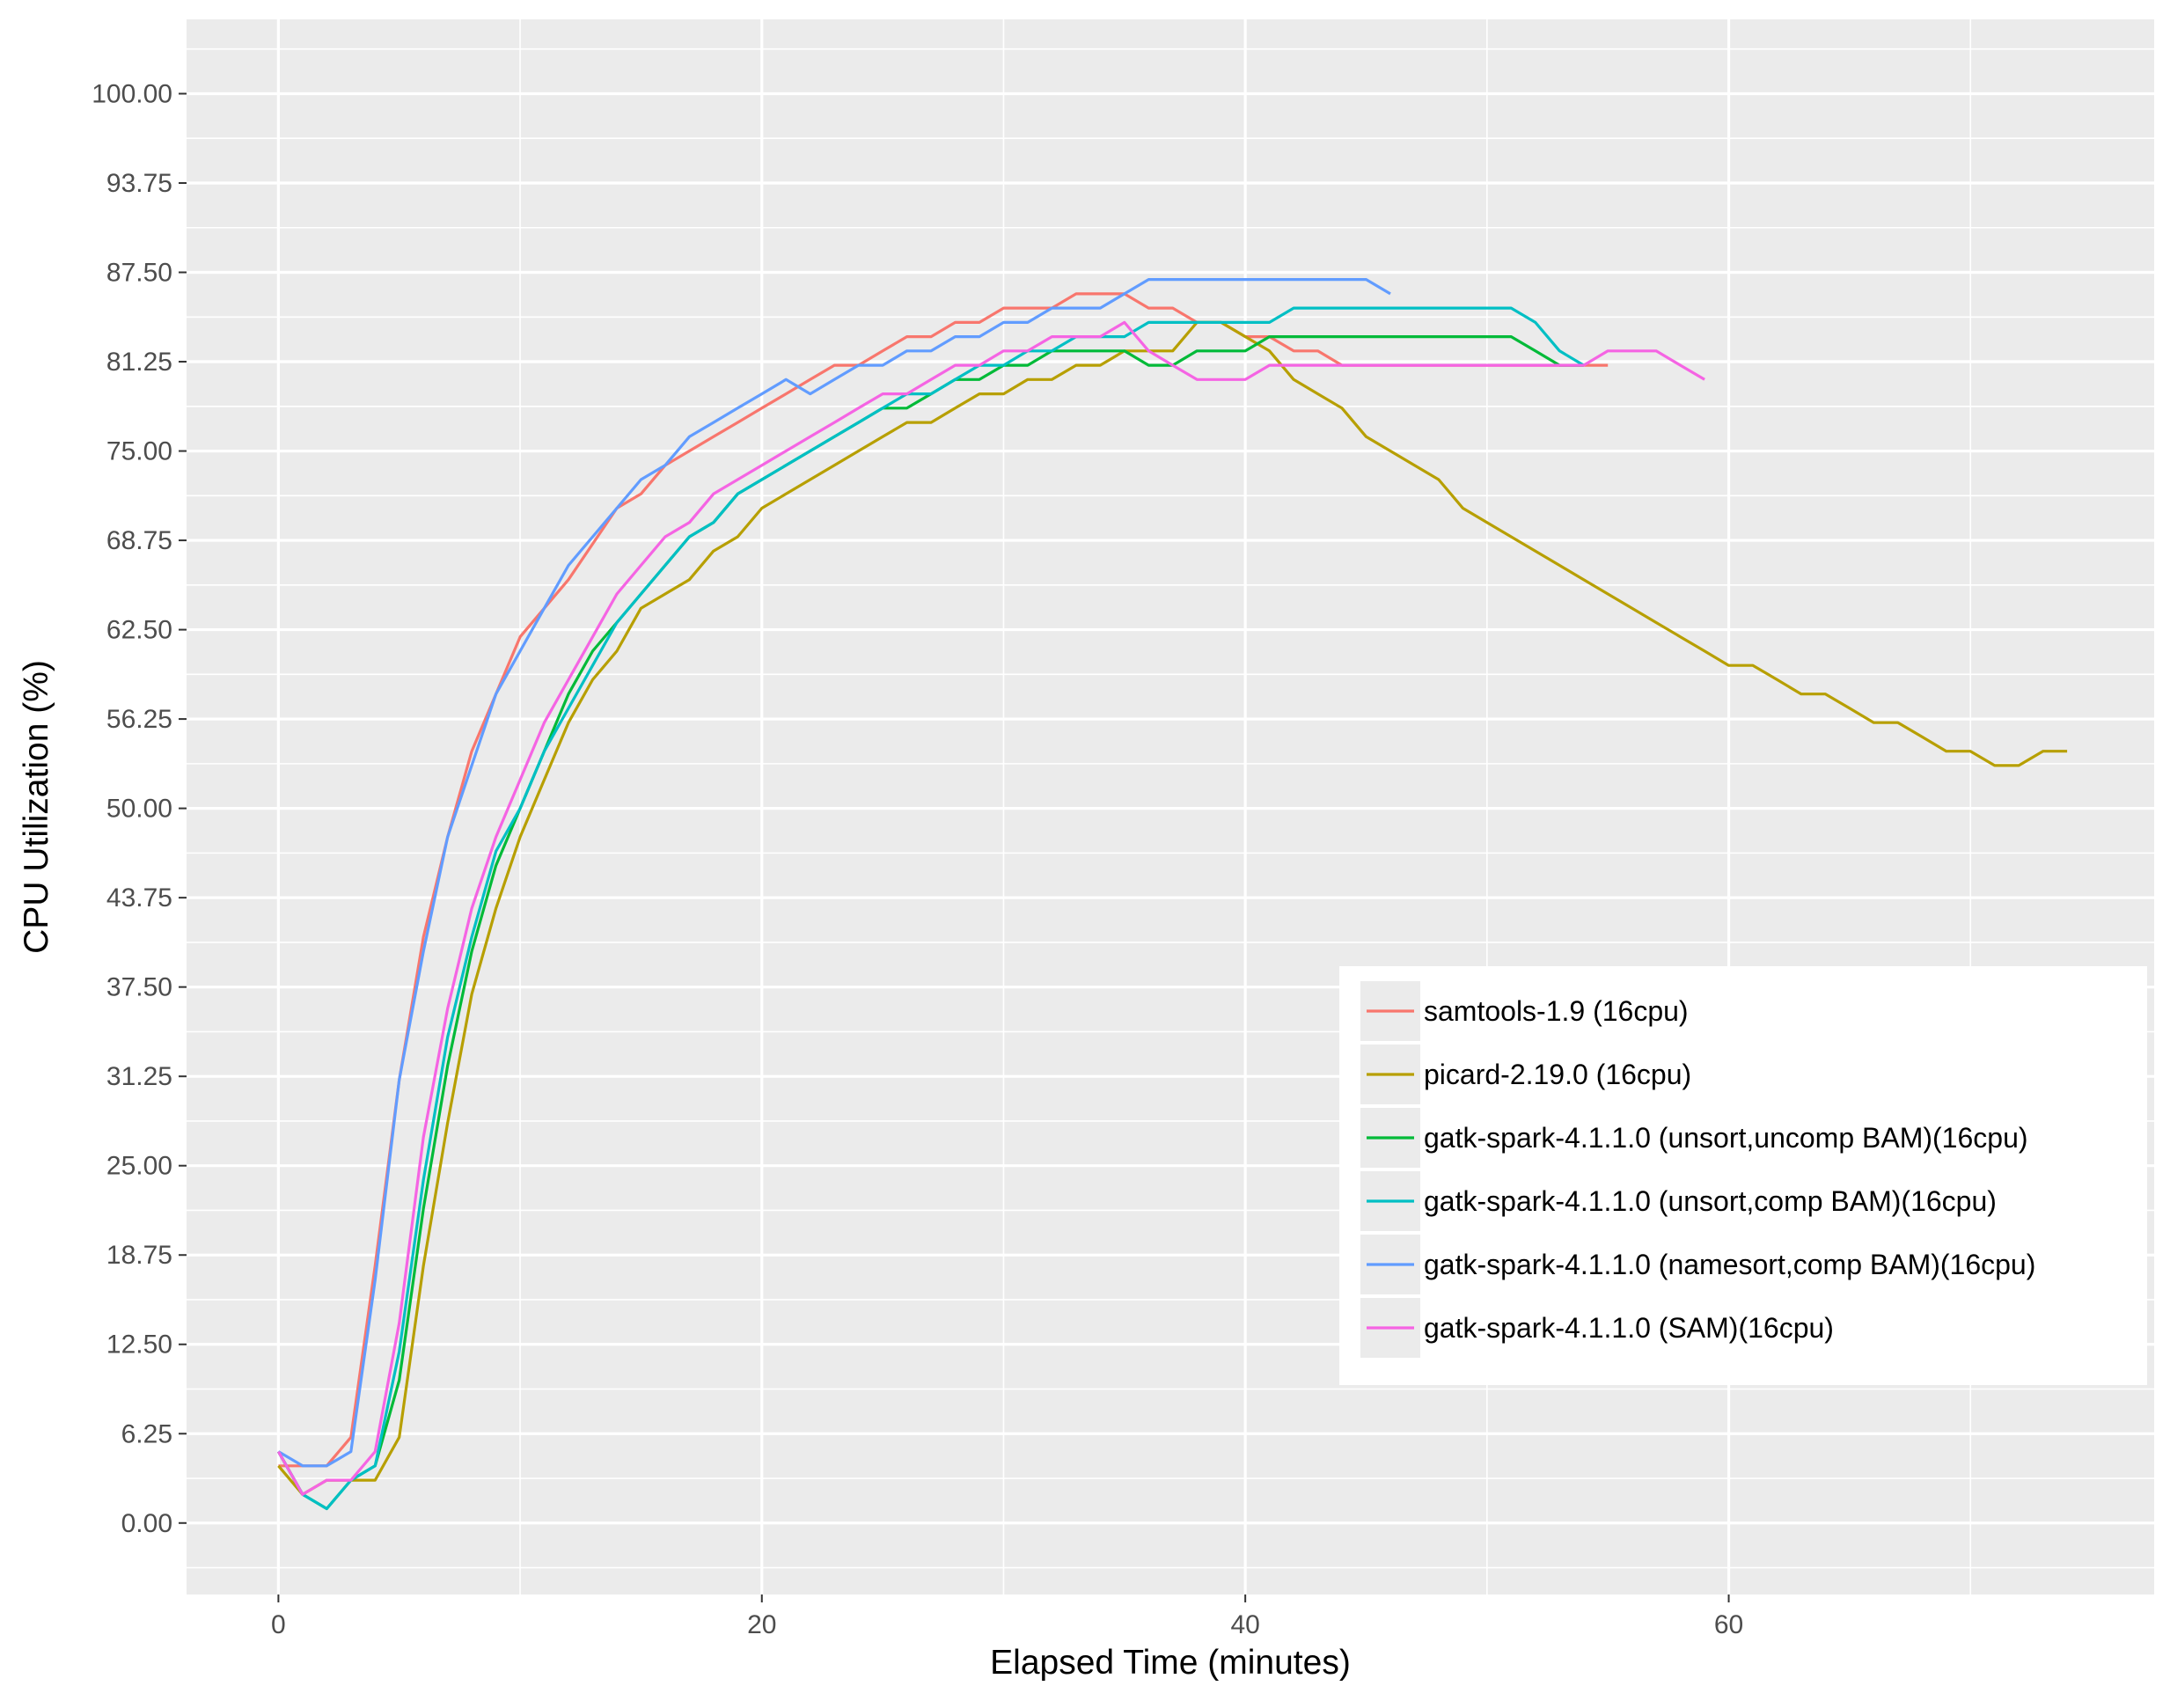 The image size is (2170, 1708). What do you see at coordinates (139, 630) in the screenshot?
I see `y-tick-label: 62.50` at bounding box center [139, 630].